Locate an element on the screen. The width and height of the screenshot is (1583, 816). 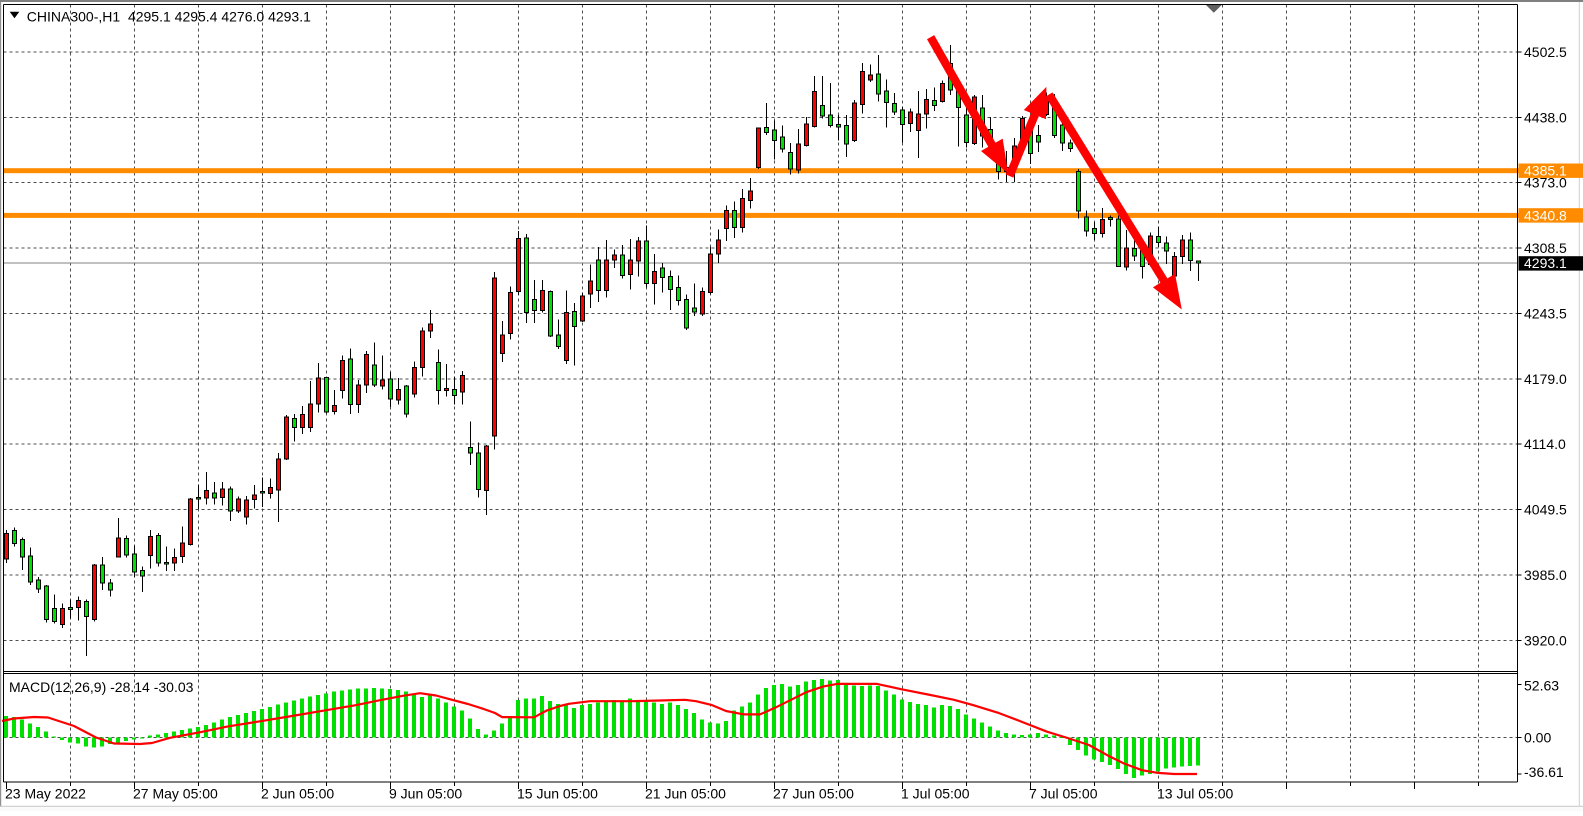
svg-text: 4308.5 is located at coordinates (1545, 248).